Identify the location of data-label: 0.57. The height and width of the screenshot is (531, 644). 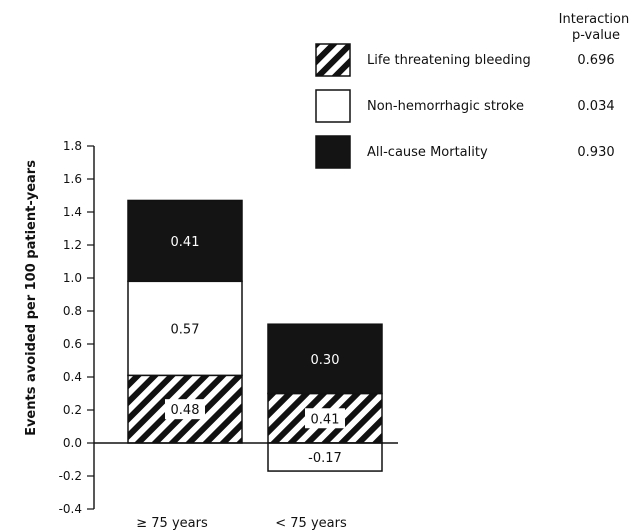
(185, 329).